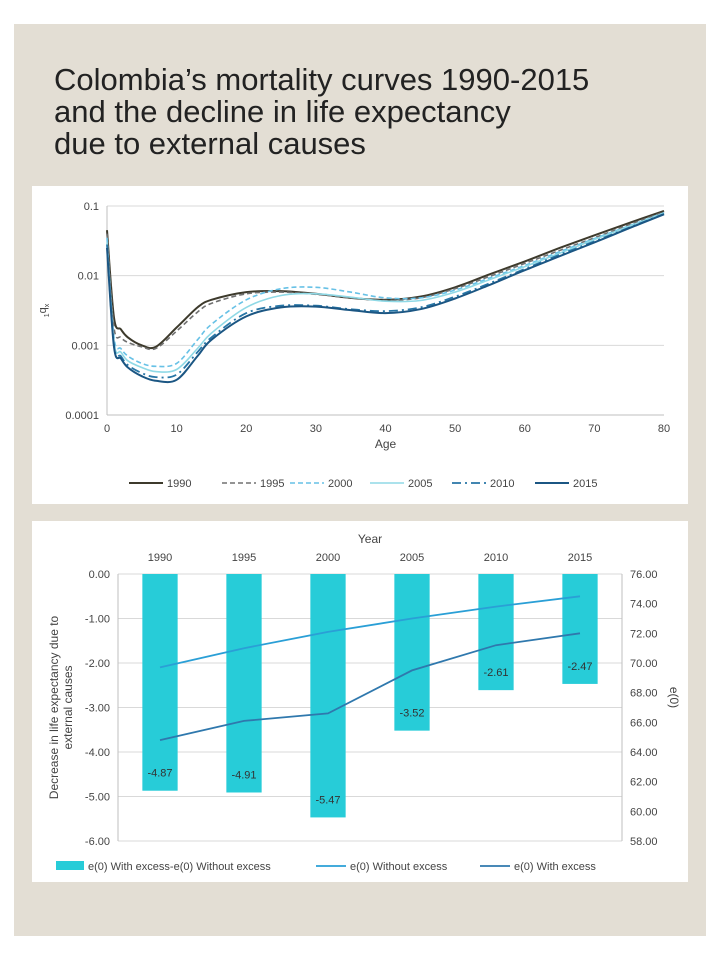 Image resolution: width=720 pixels, height=960 pixels. What do you see at coordinates (502, 484) in the screenshot?
I see `legend-label-2010: 2010` at bounding box center [502, 484].